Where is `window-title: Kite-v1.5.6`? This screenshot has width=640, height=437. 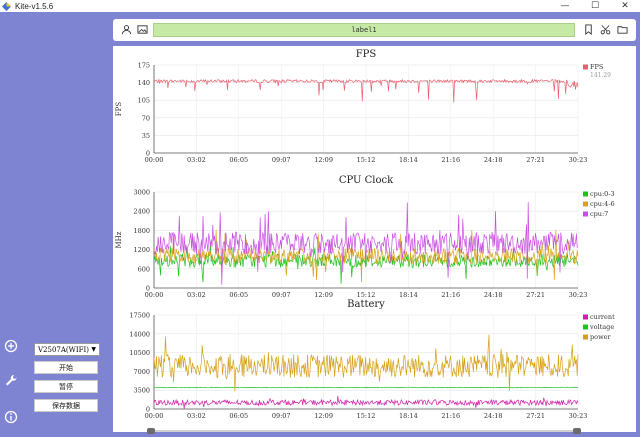
window-title: Kite-v1.5.6 is located at coordinates (34, 6).